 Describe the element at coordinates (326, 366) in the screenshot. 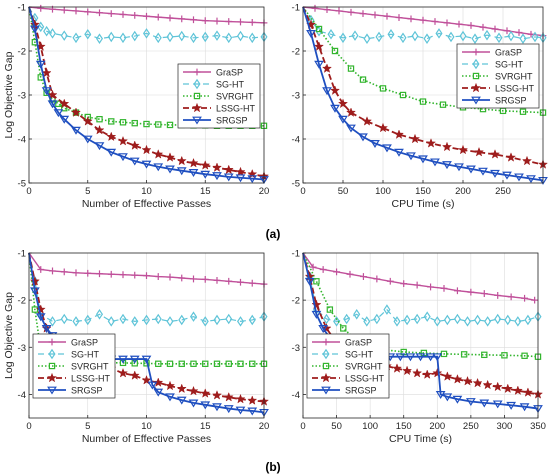

I see `legend-marker-svrght` at that location.